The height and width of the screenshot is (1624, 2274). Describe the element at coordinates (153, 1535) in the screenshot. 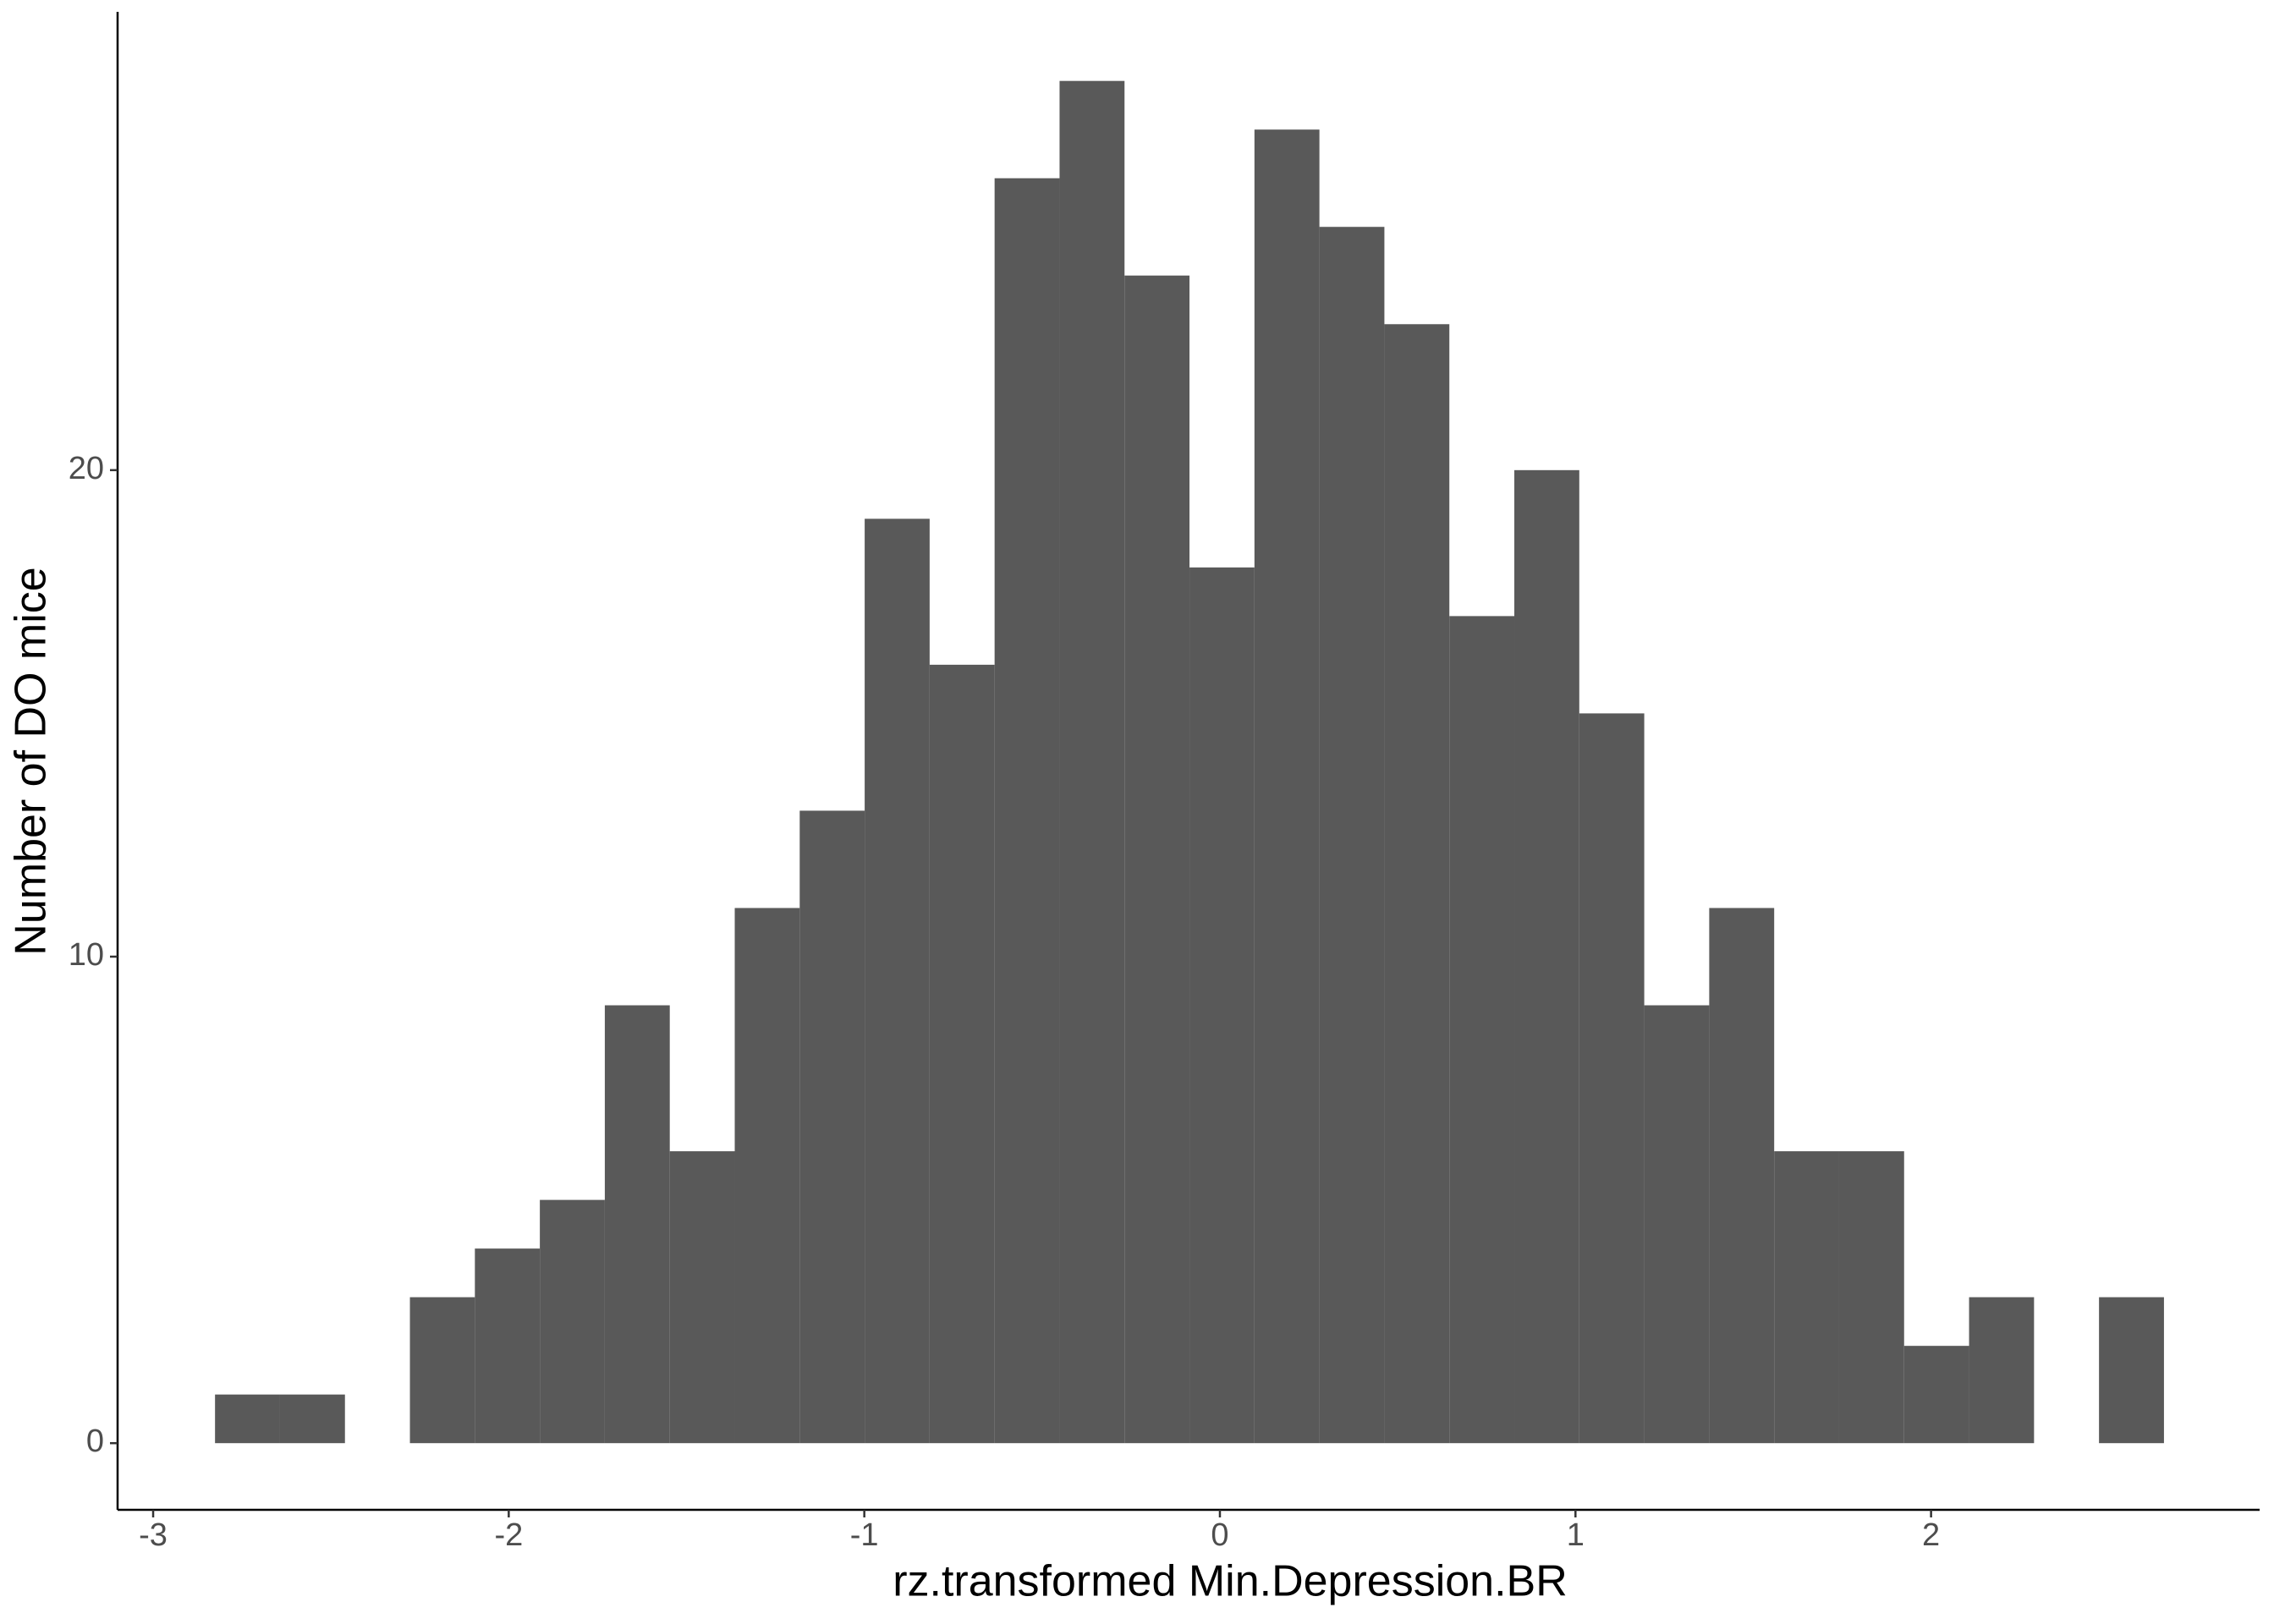

I see `x-tick-label: -3` at that location.